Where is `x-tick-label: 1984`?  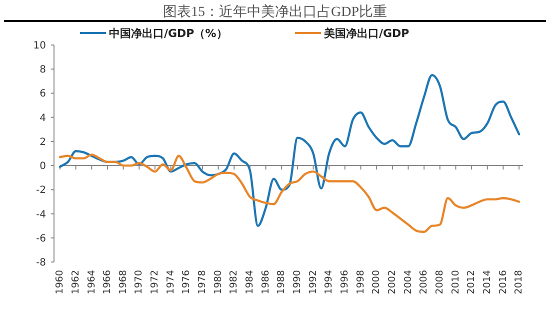
x-tick-label: 1984 is located at coordinates (250, 282).